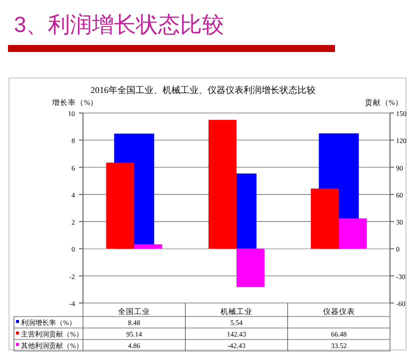 This screenshot has width=413, height=354. What do you see at coordinates (203, 90) in the screenshot?
I see `chart-subtitle: 2016年全国工业、机械工业、仪器仪表利润增长状态比较` at bounding box center [203, 90].